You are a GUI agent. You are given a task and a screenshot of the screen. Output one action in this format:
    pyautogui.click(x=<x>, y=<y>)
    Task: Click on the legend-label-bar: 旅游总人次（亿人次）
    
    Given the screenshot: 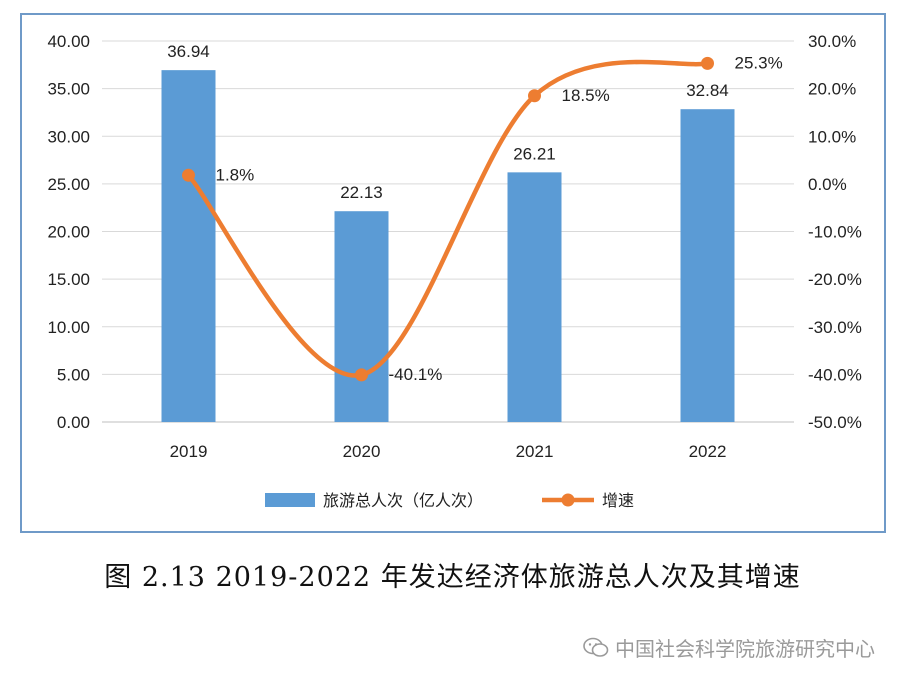 What is the action you would take?
    pyautogui.click(x=403, y=500)
    